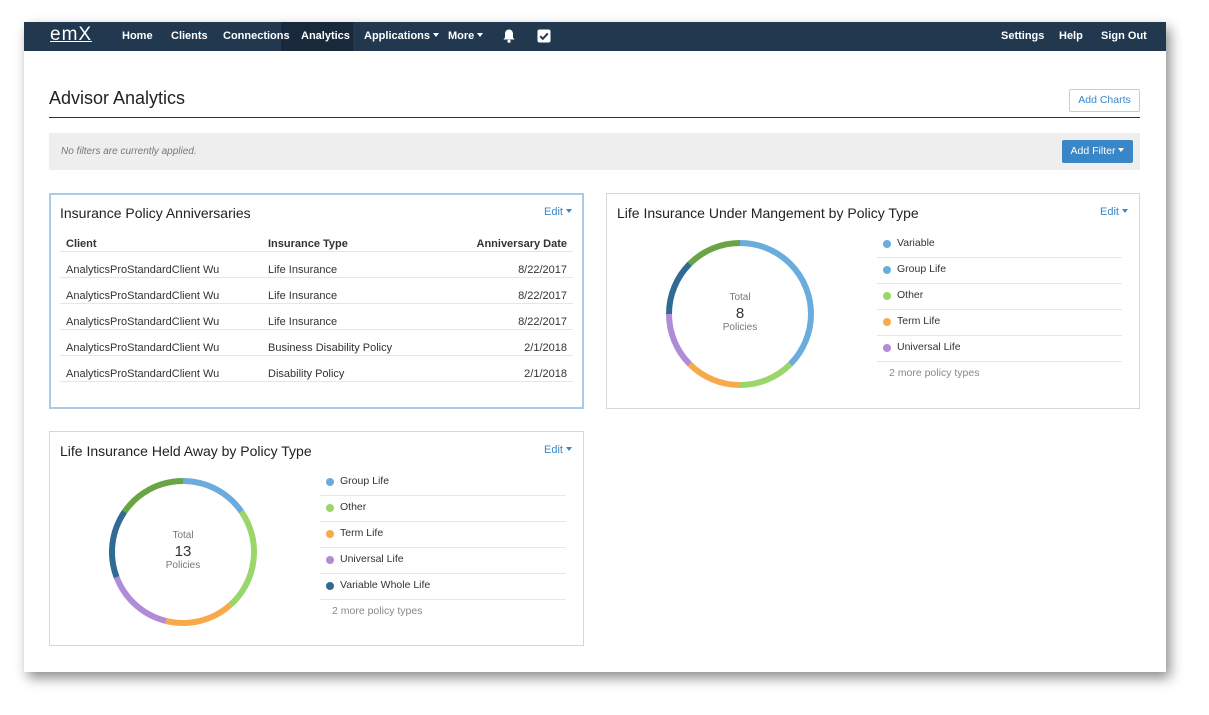 Image resolution: width=1209 pixels, height=715 pixels. What do you see at coordinates (1023, 36) in the screenshot?
I see `nav-item: Settings` at bounding box center [1023, 36].